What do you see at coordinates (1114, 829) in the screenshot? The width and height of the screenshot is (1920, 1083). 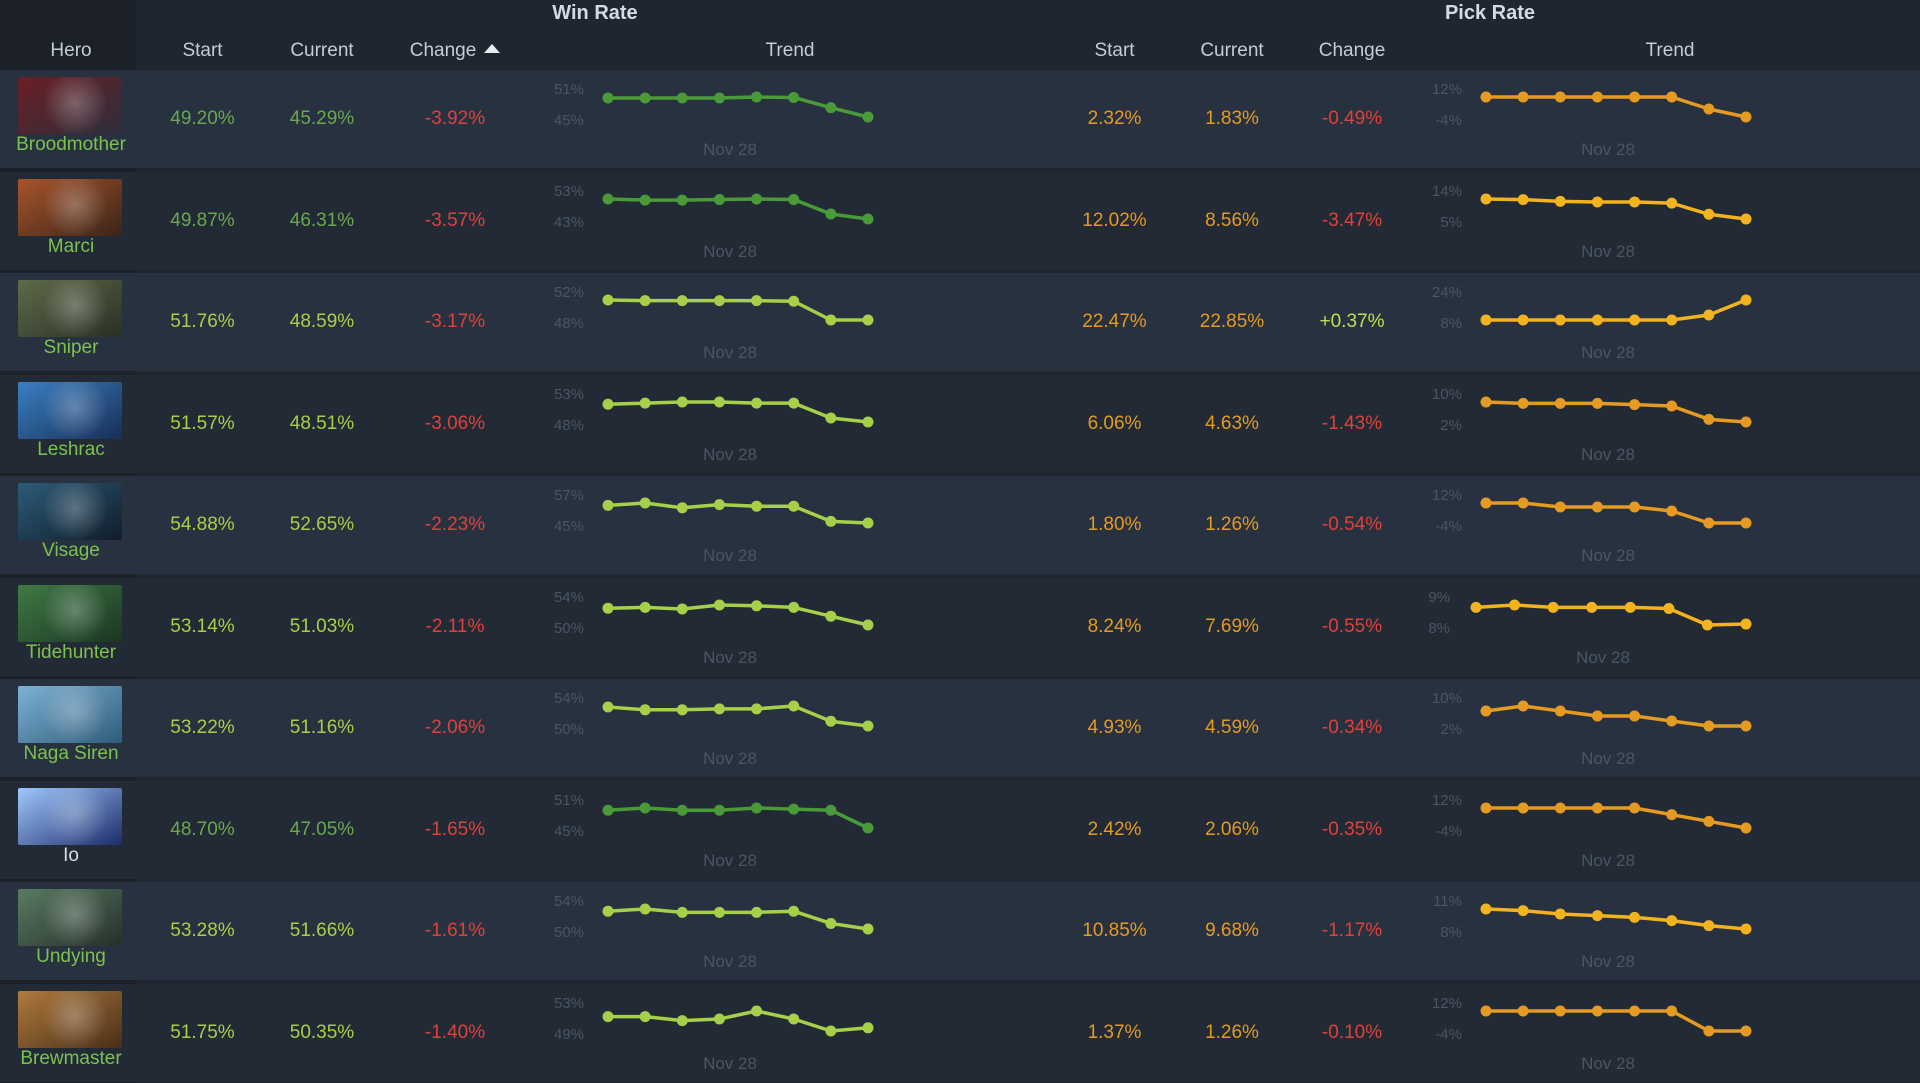 I see `pr-start-value: 2.42%` at bounding box center [1114, 829].